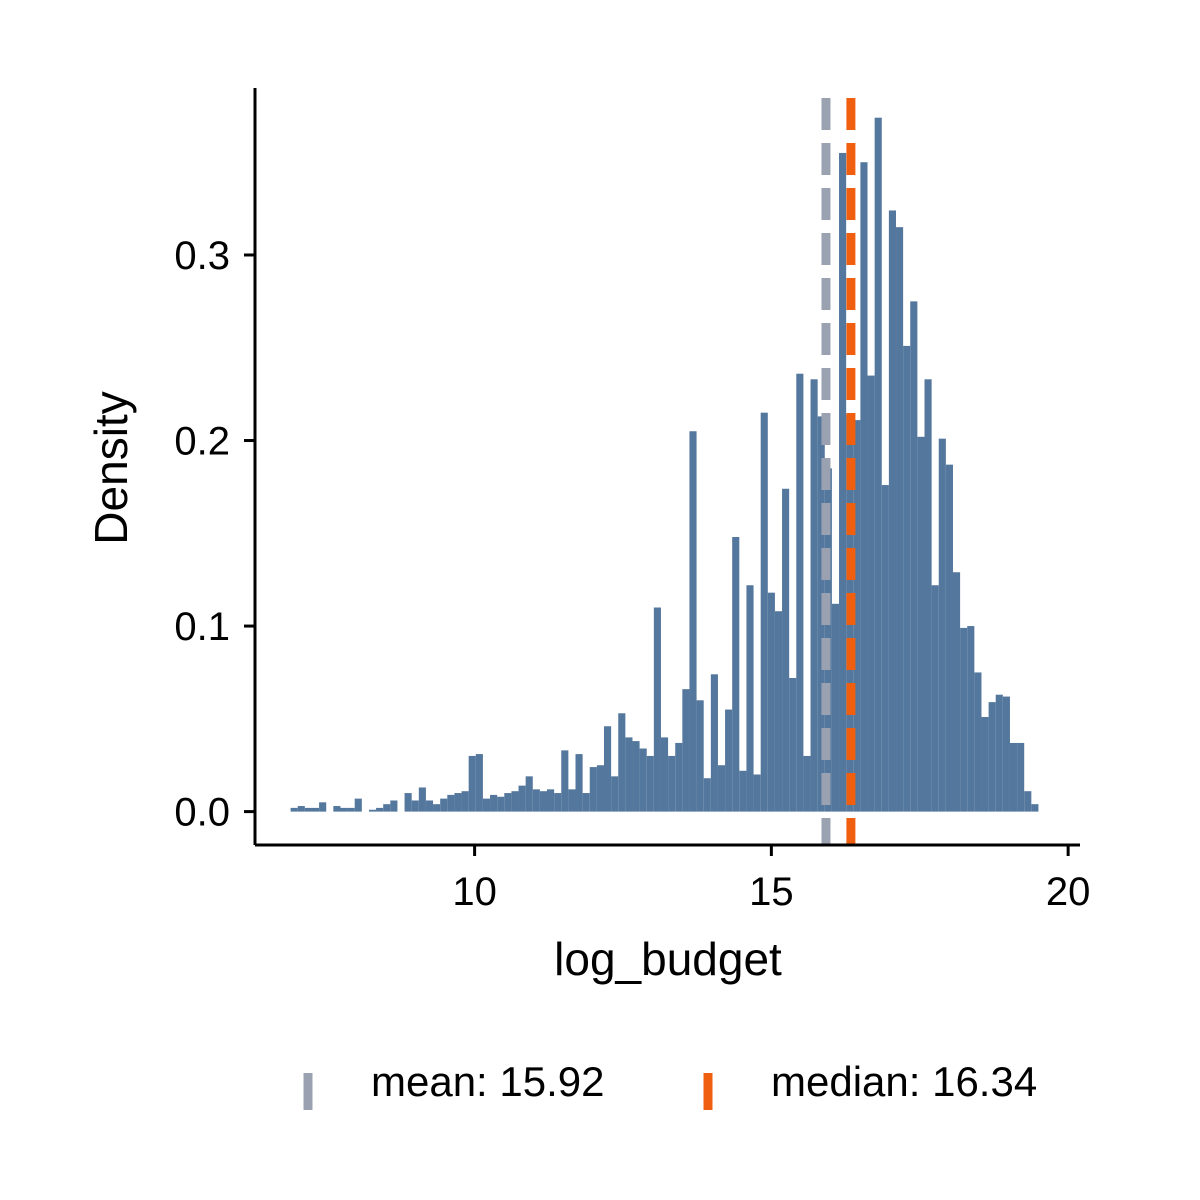 This screenshot has width=1200, height=1200. Describe the element at coordinates (202, 813) in the screenshot. I see `y-tick-label: 0.0` at that location.